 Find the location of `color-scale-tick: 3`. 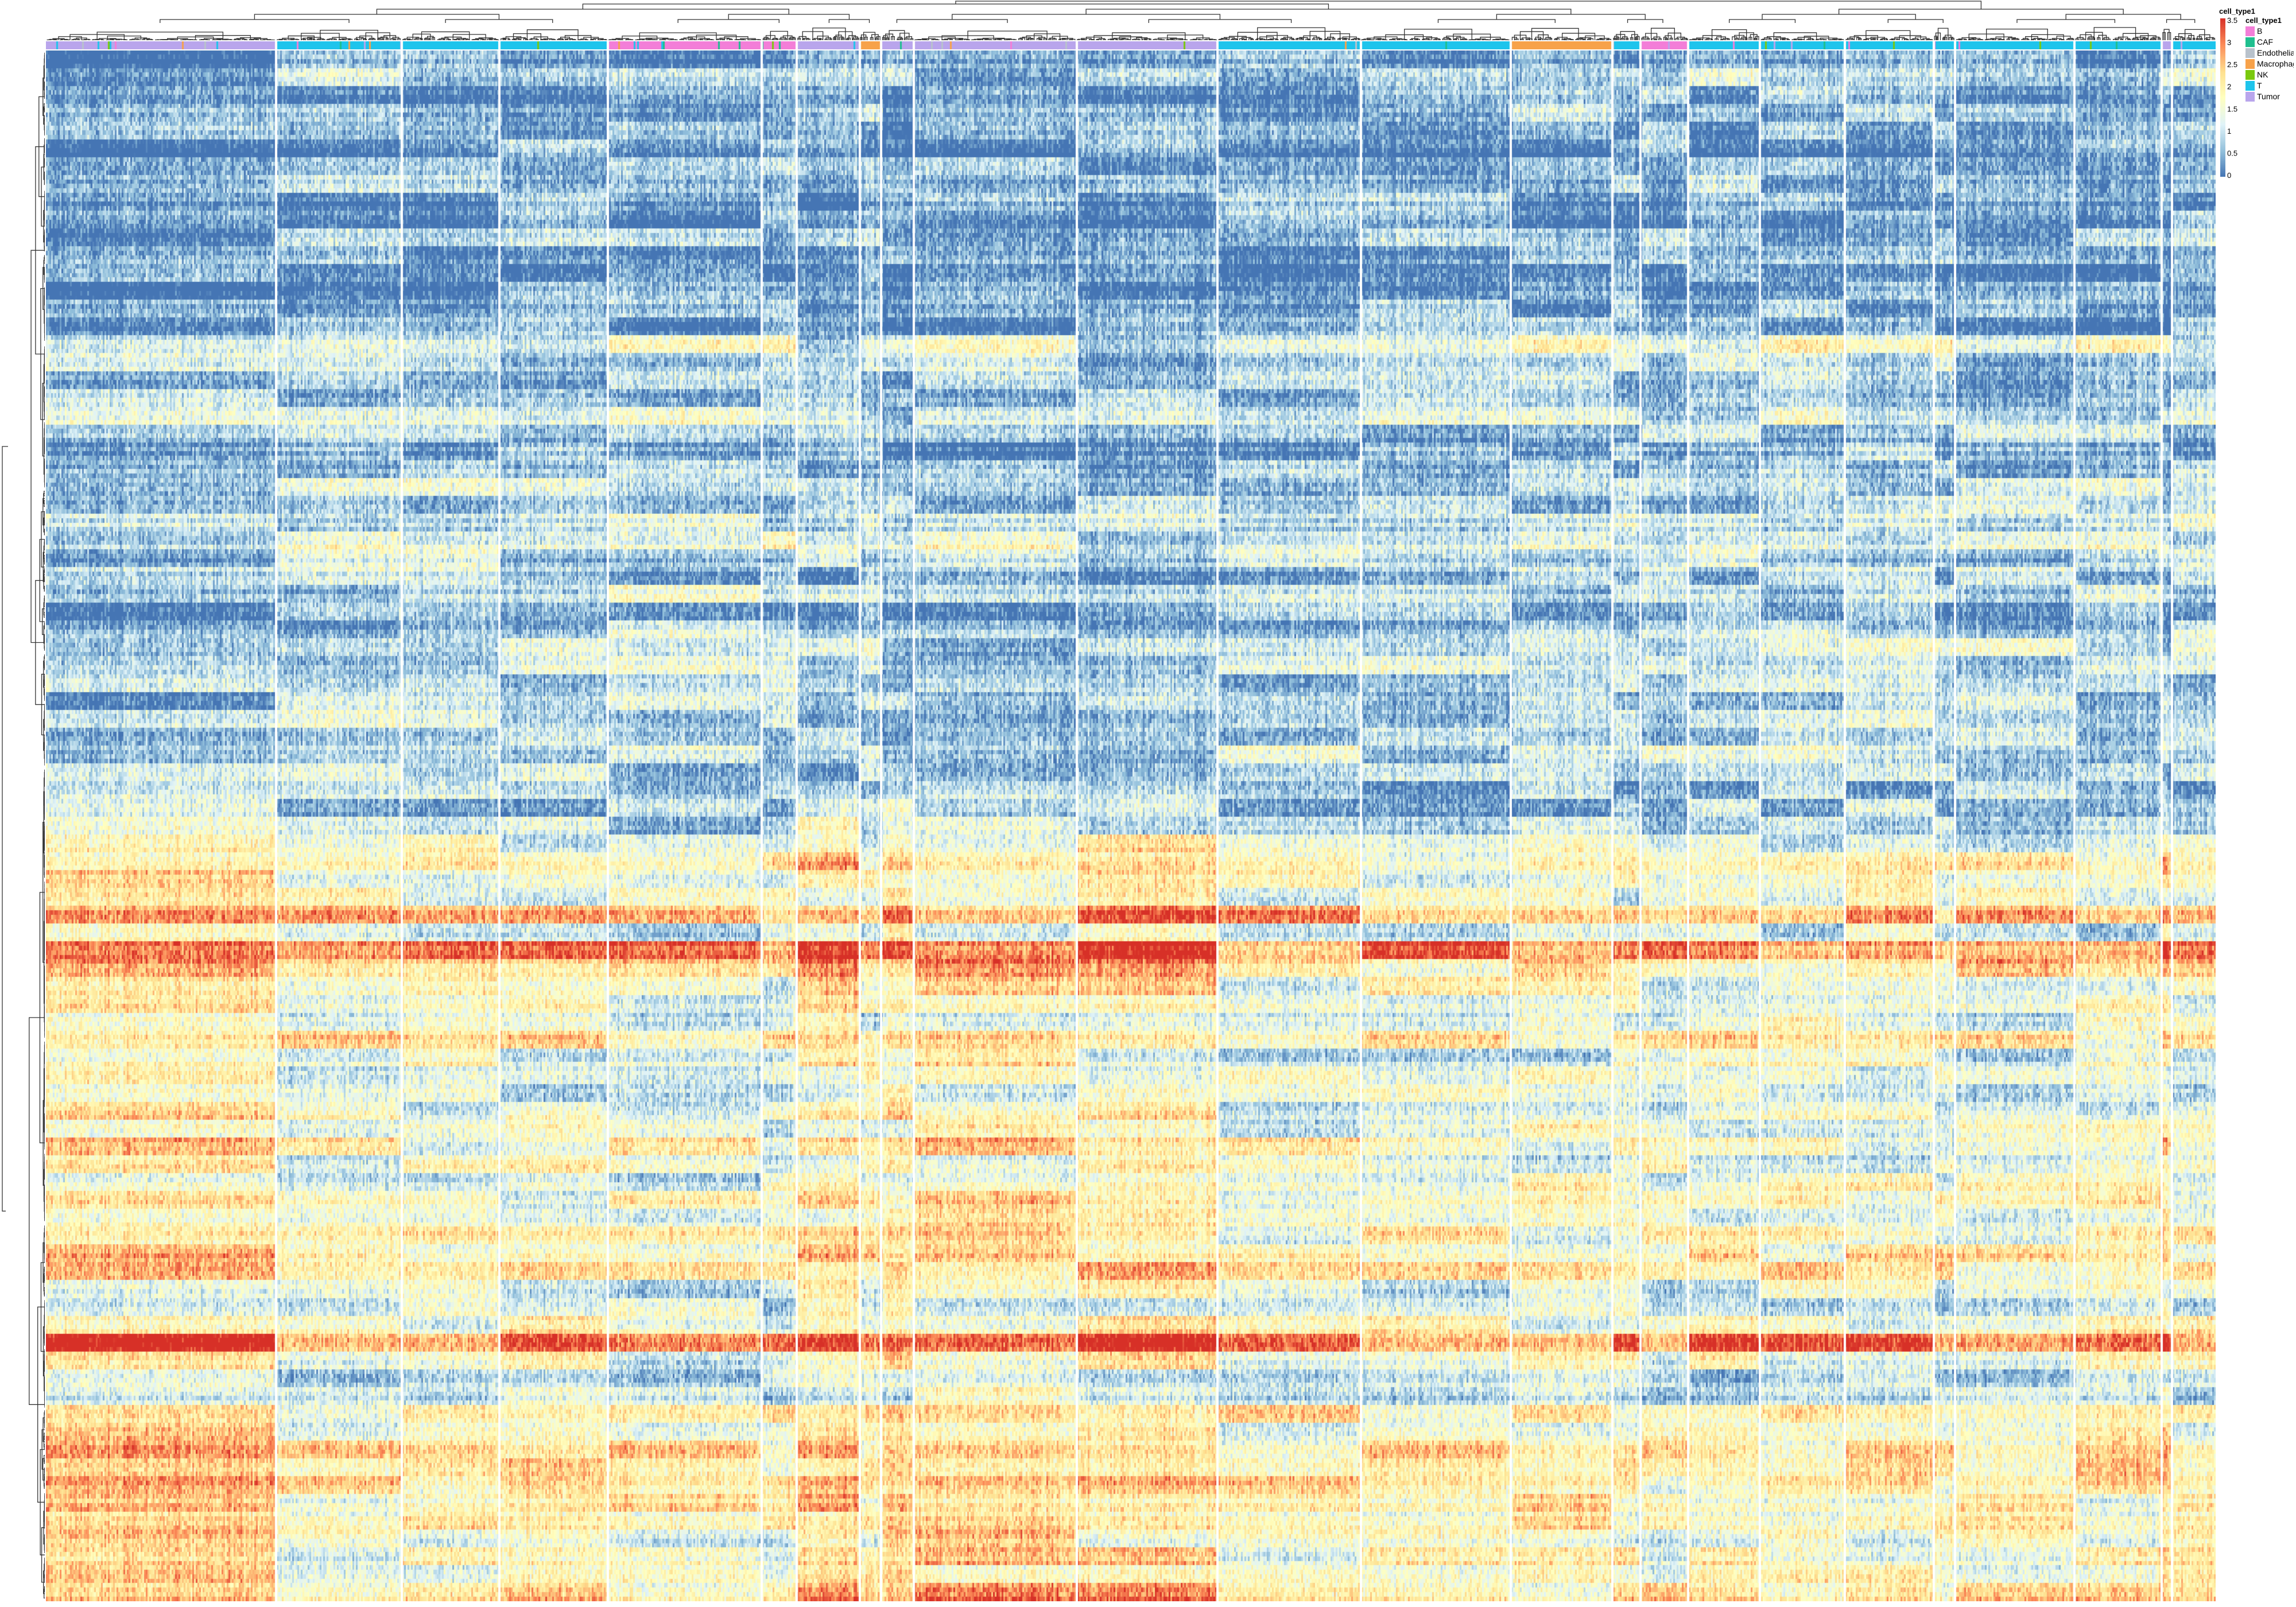

color-scale-tick: 3 is located at coordinates (2229, 42).